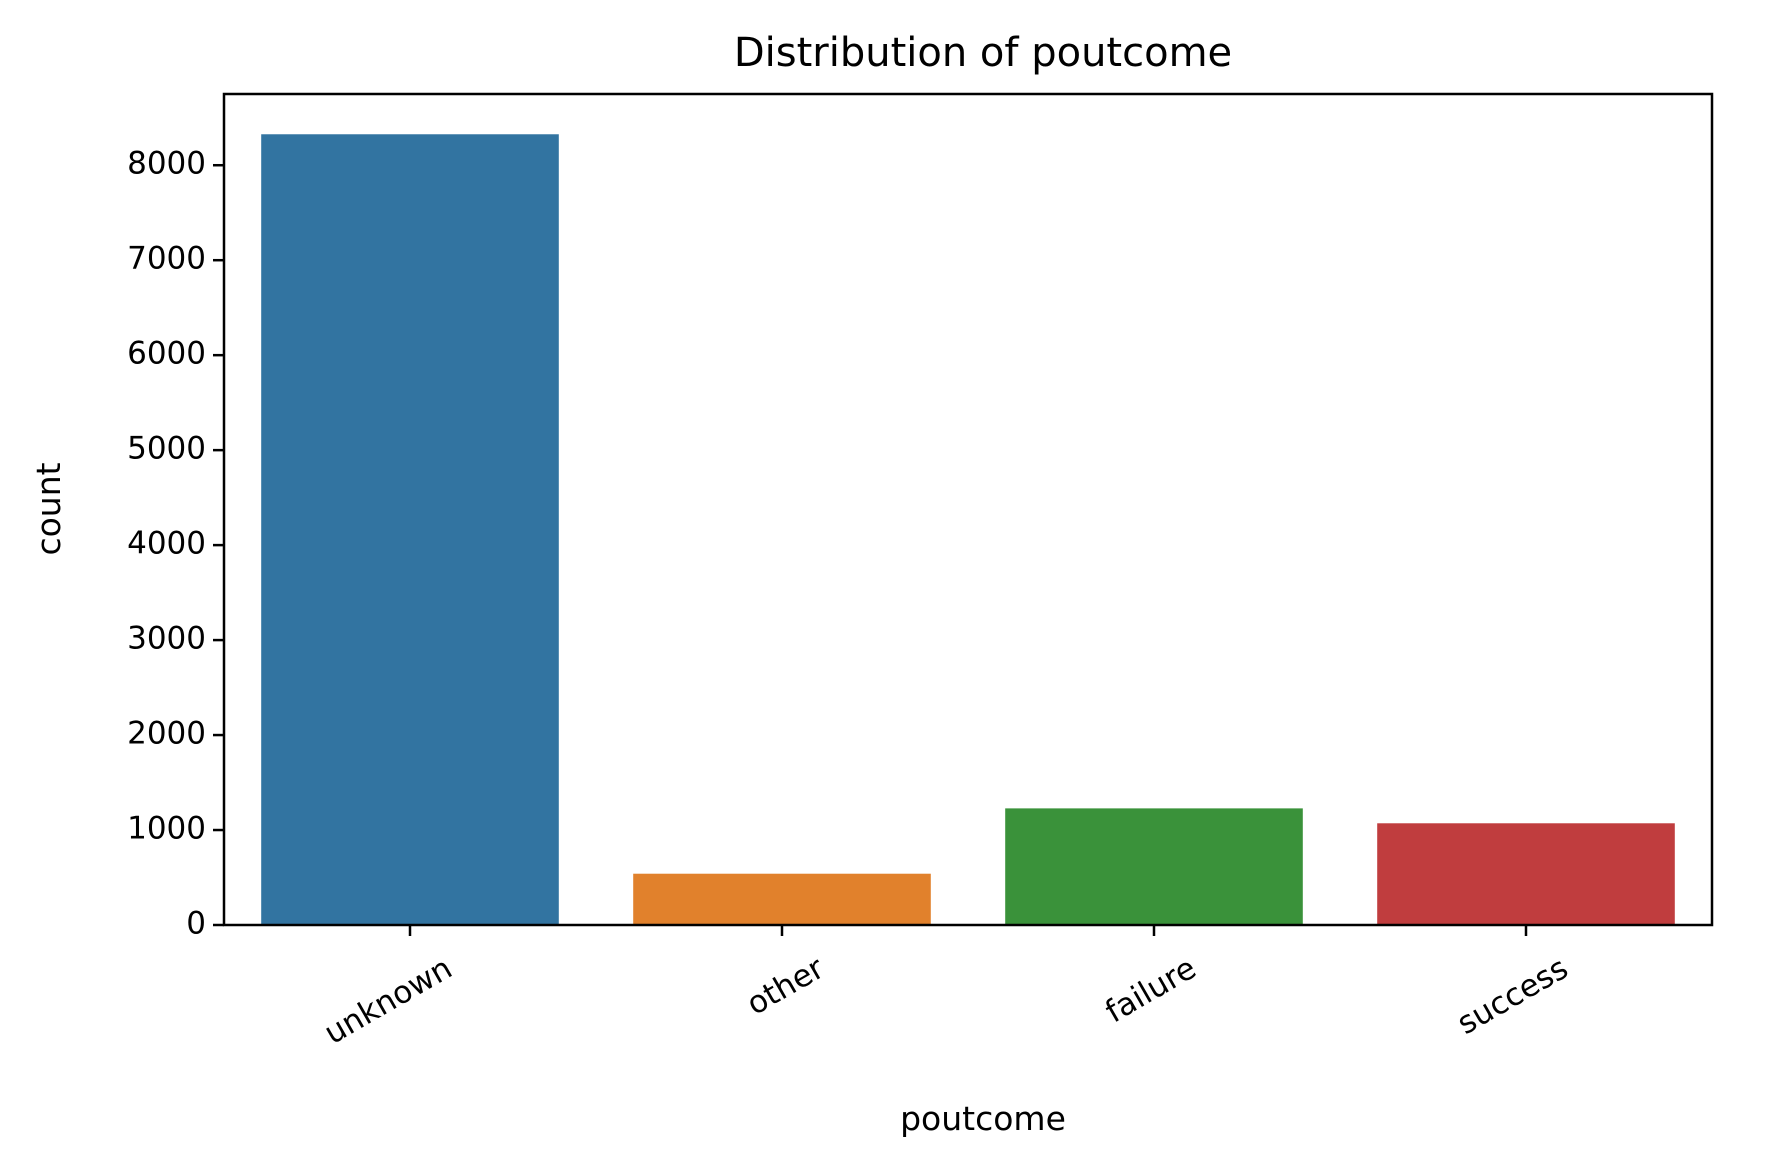  Describe the element at coordinates (166, 544) in the screenshot. I see `y-tick-label-4000: 4000` at that location.